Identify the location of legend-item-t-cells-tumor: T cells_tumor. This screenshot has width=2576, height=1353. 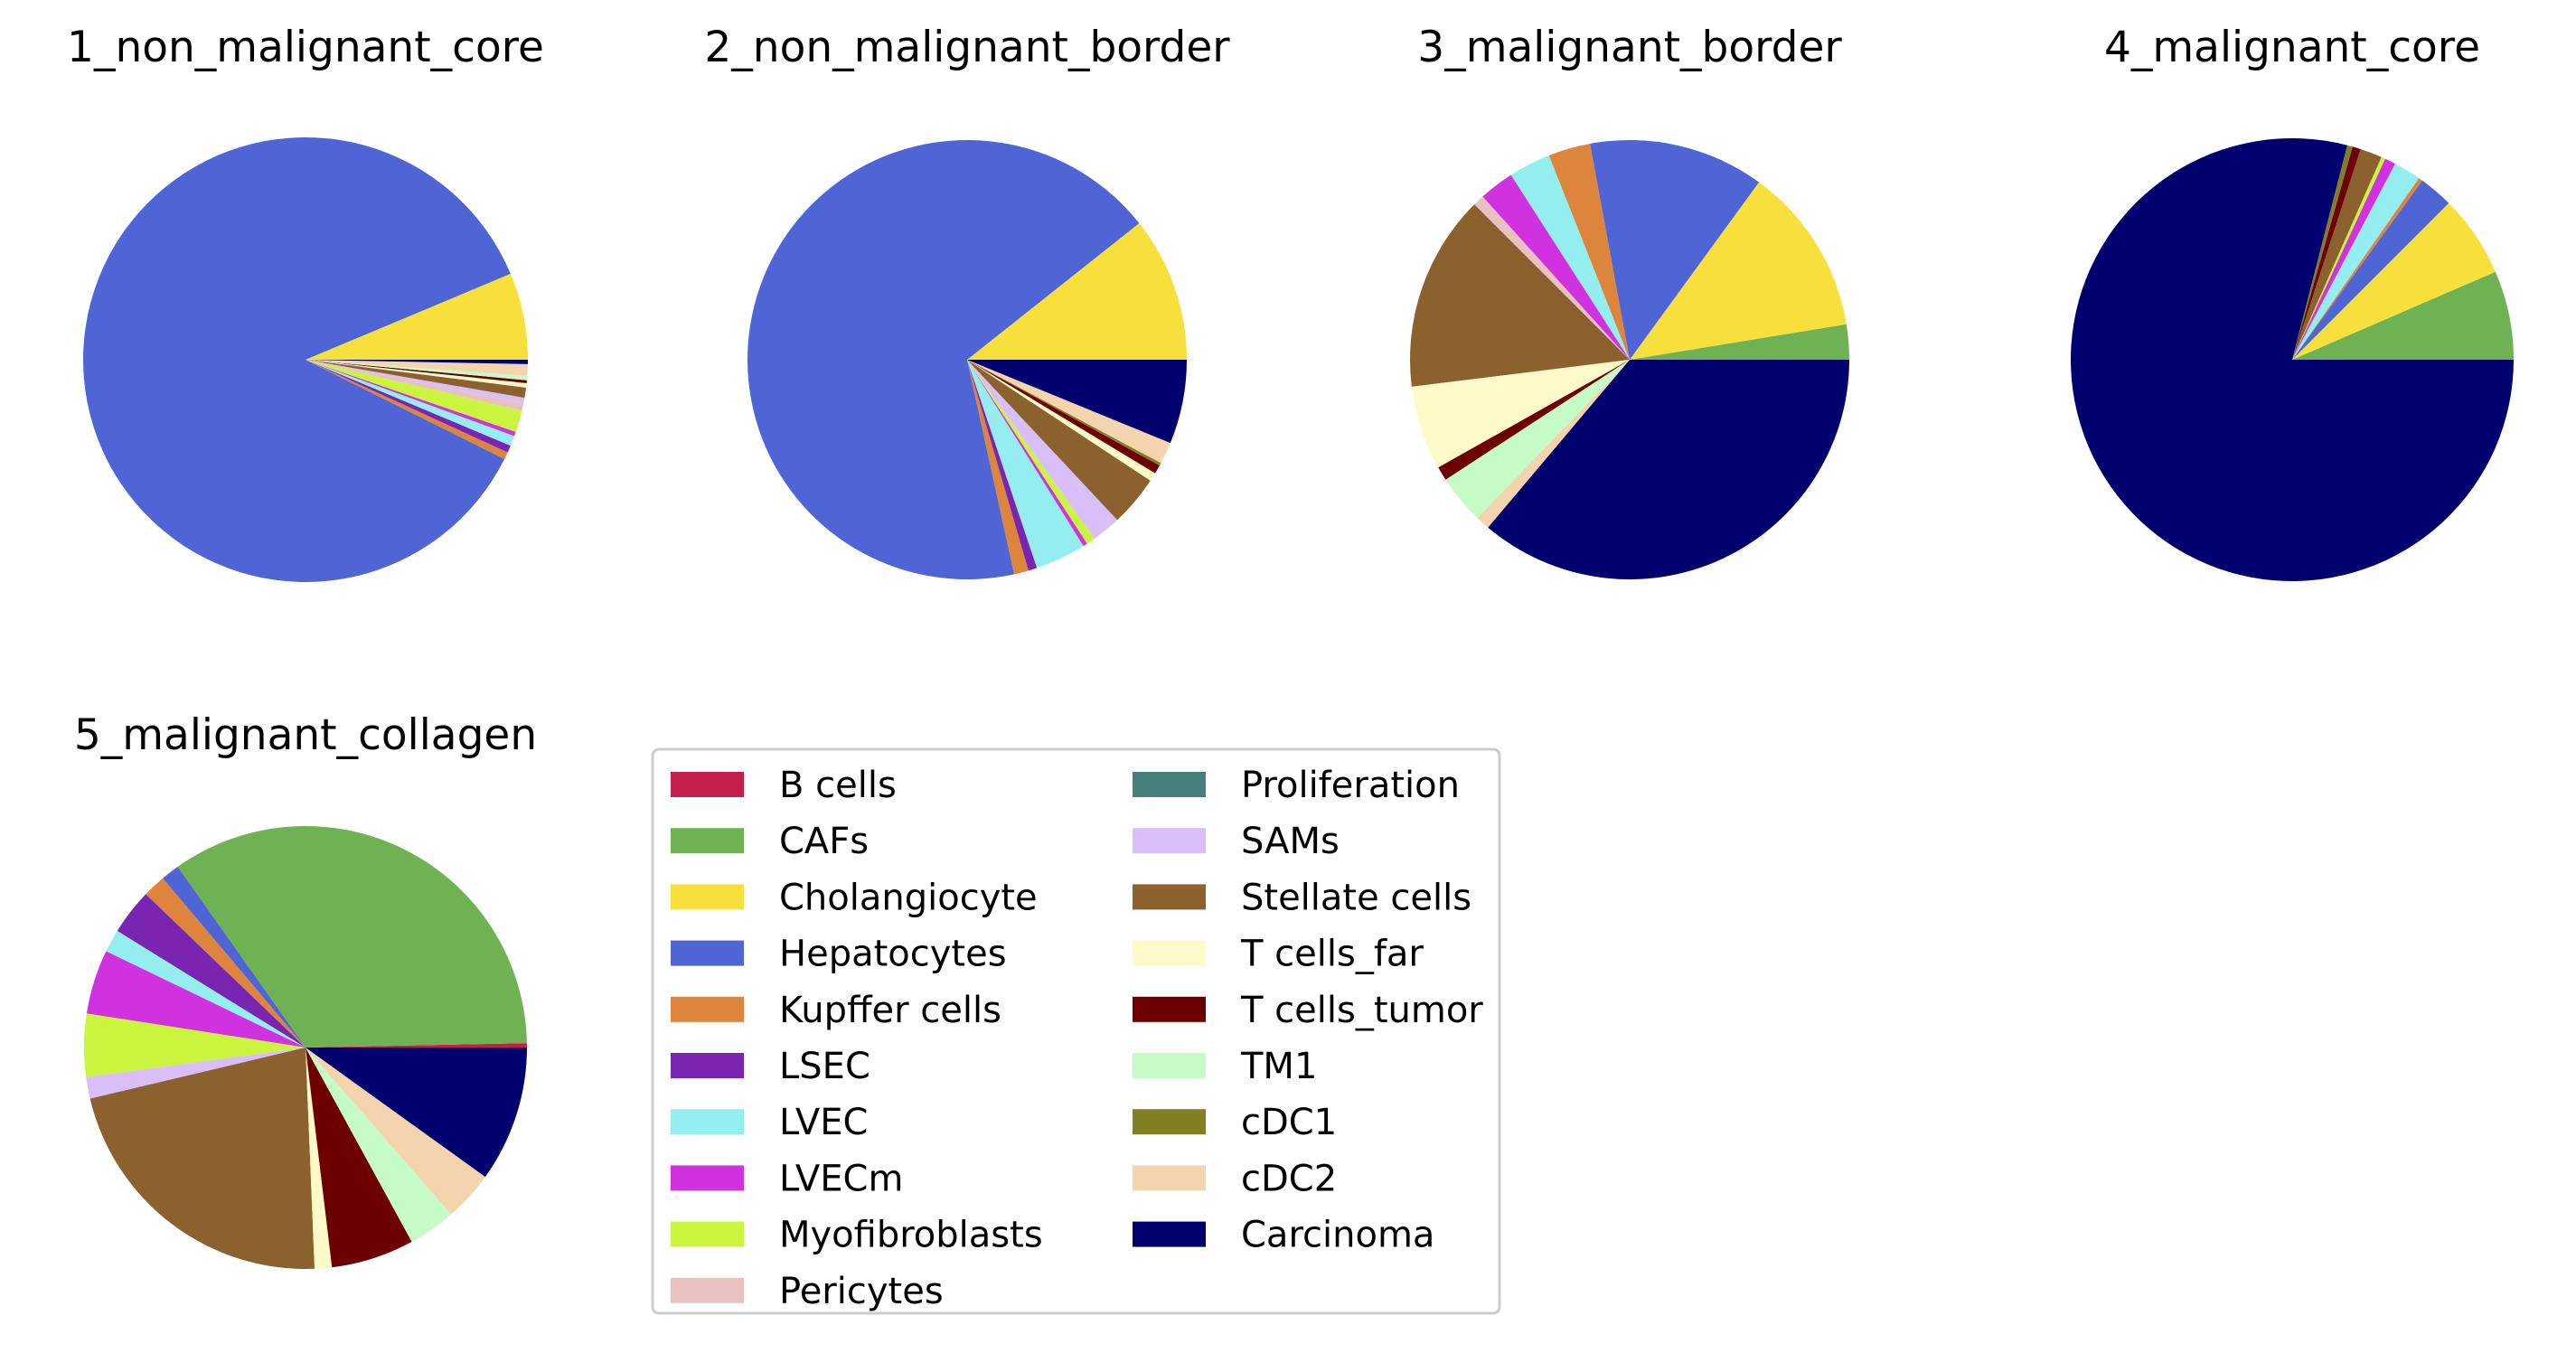
(1308, 1010).